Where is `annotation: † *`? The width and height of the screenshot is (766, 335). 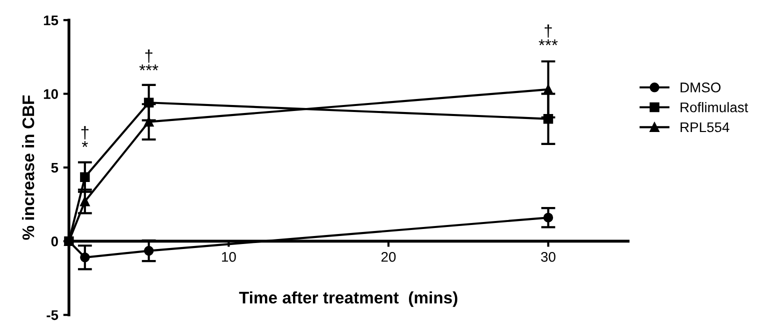
annotation: † * is located at coordinates (84, 136).